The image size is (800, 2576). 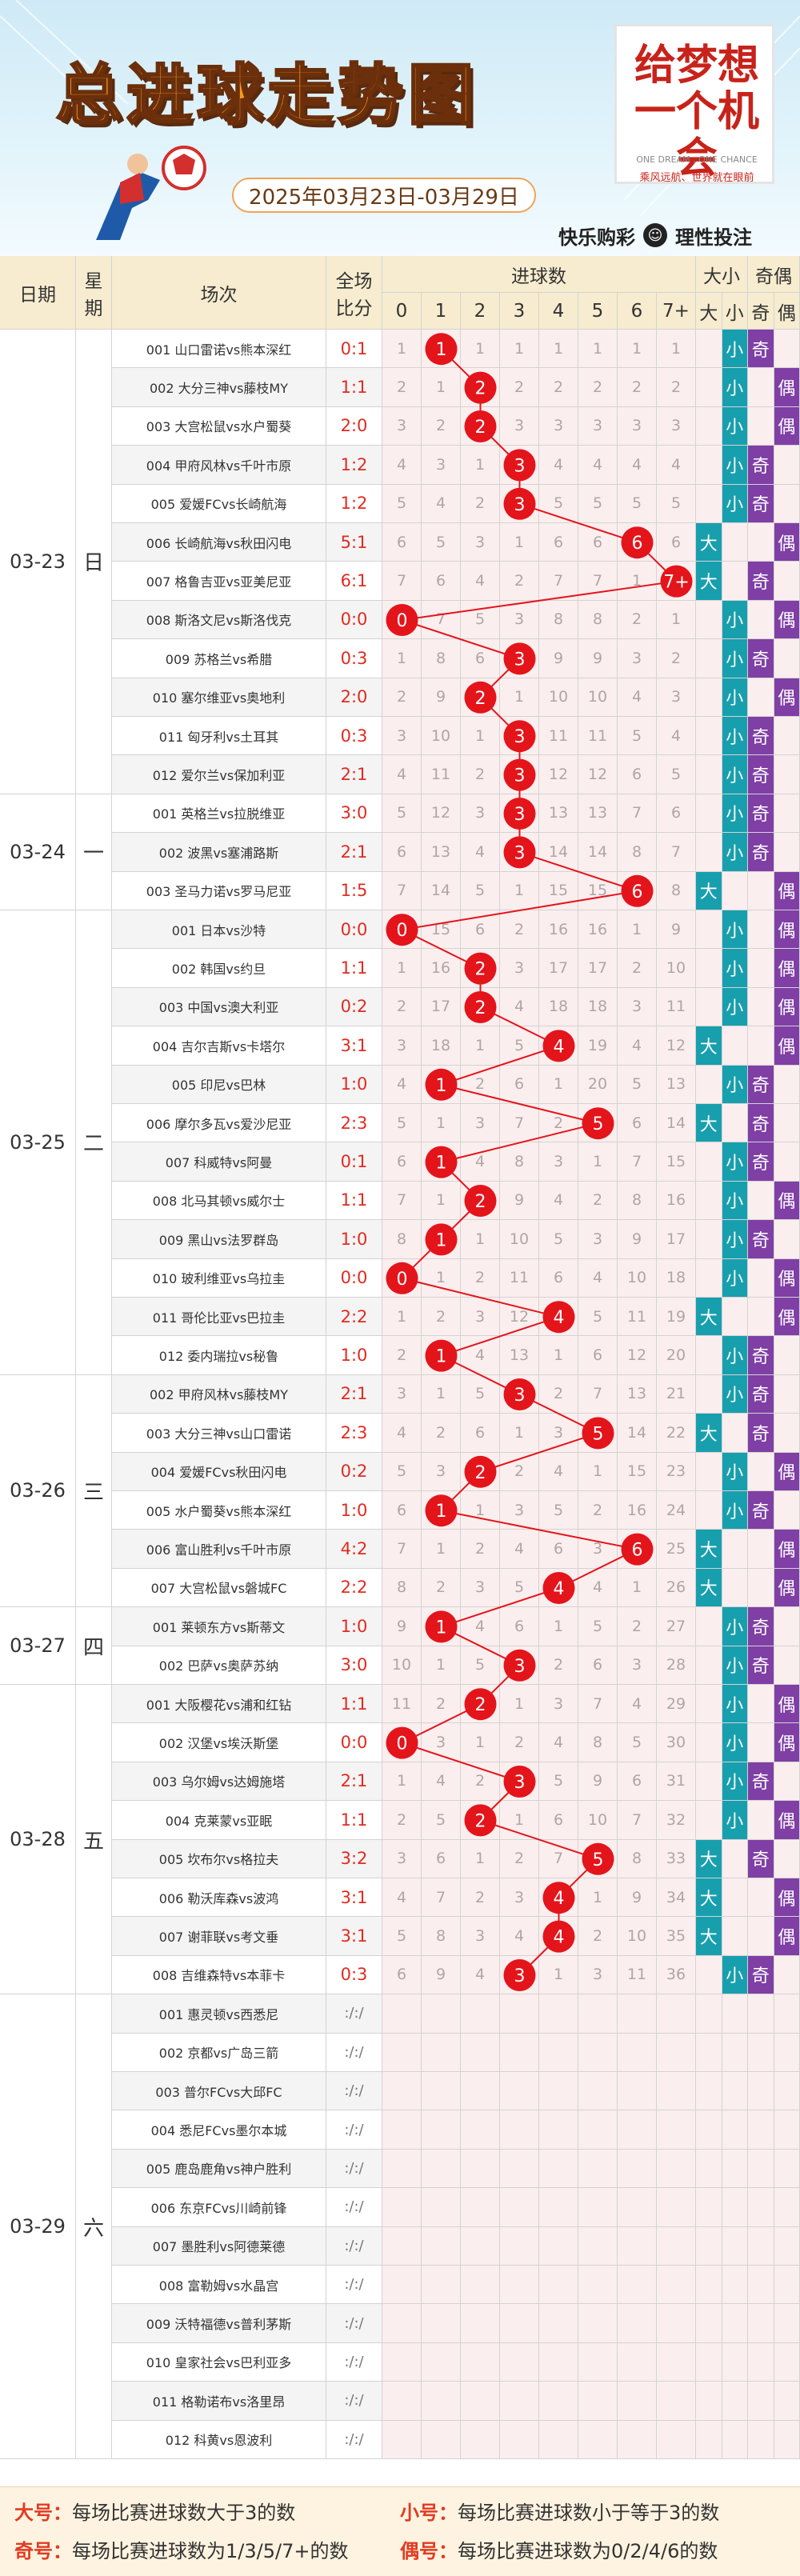 I want to click on goal-ball-label: 0, so click(x=402, y=1744).